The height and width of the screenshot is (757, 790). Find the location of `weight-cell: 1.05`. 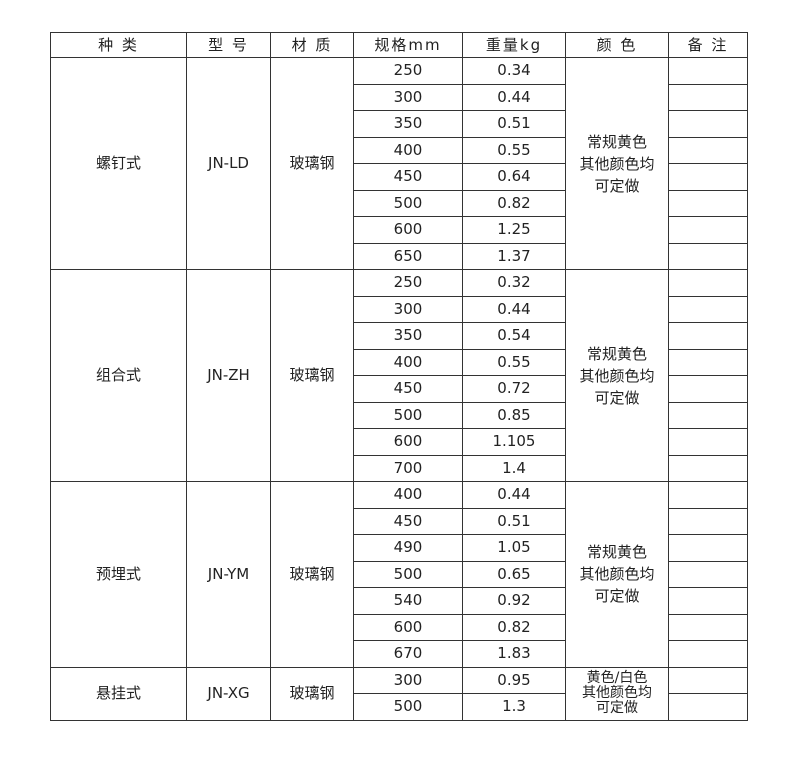

weight-cell: 1.05 is located at coordinates (514, 548).